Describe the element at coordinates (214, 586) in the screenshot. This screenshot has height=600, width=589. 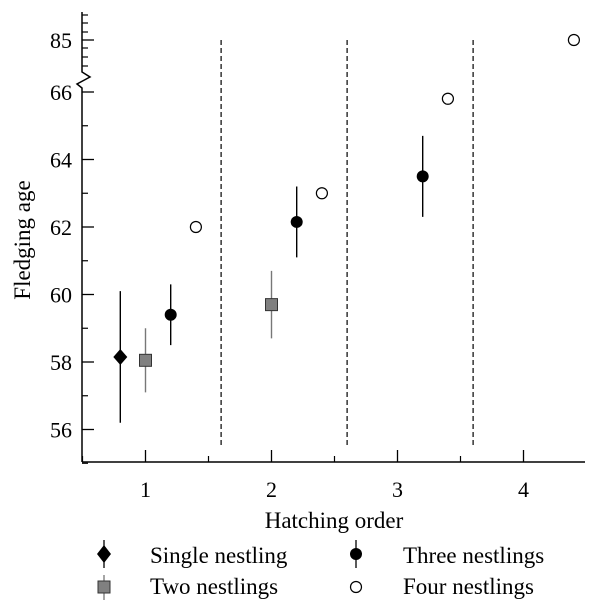
I see `legend-label-two: Two nestlings` at that location.